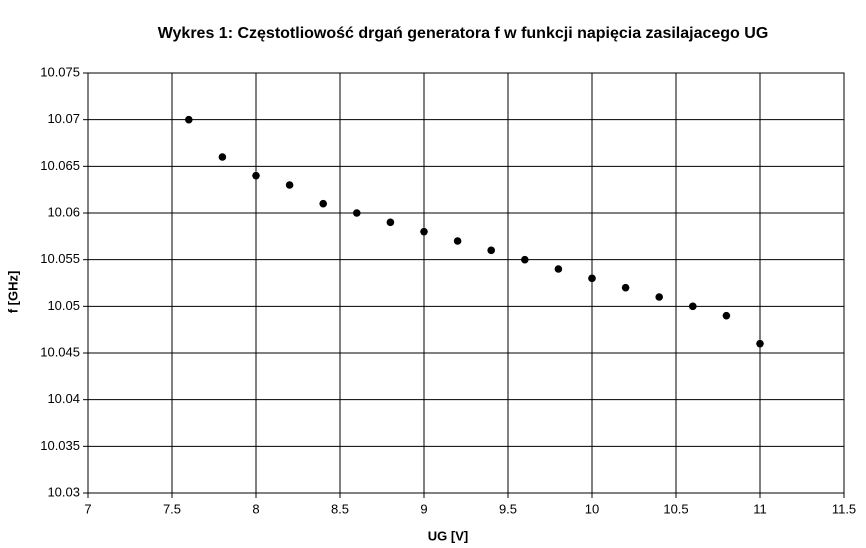 Image resolution: width=866 pixels, height=548 pixels. What do you see at coordinates (508, 508) in the screenshot?
I see `x-tick-label: 9.5` at bounding box center [508, 508].